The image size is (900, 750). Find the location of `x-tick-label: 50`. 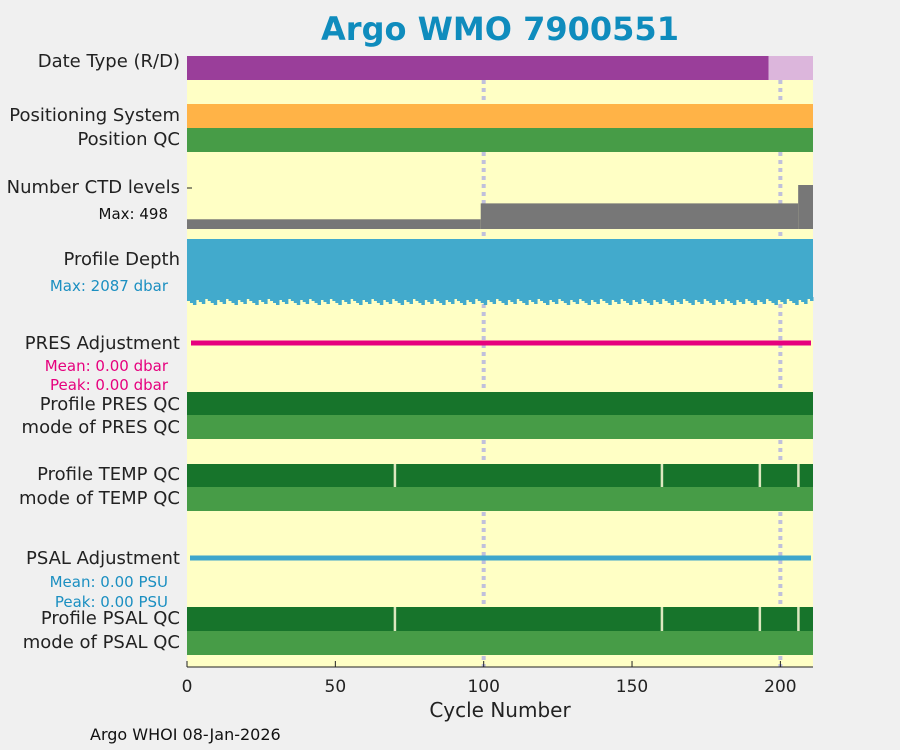

x-tick-label: 50 is located at coordinates (336, 687).